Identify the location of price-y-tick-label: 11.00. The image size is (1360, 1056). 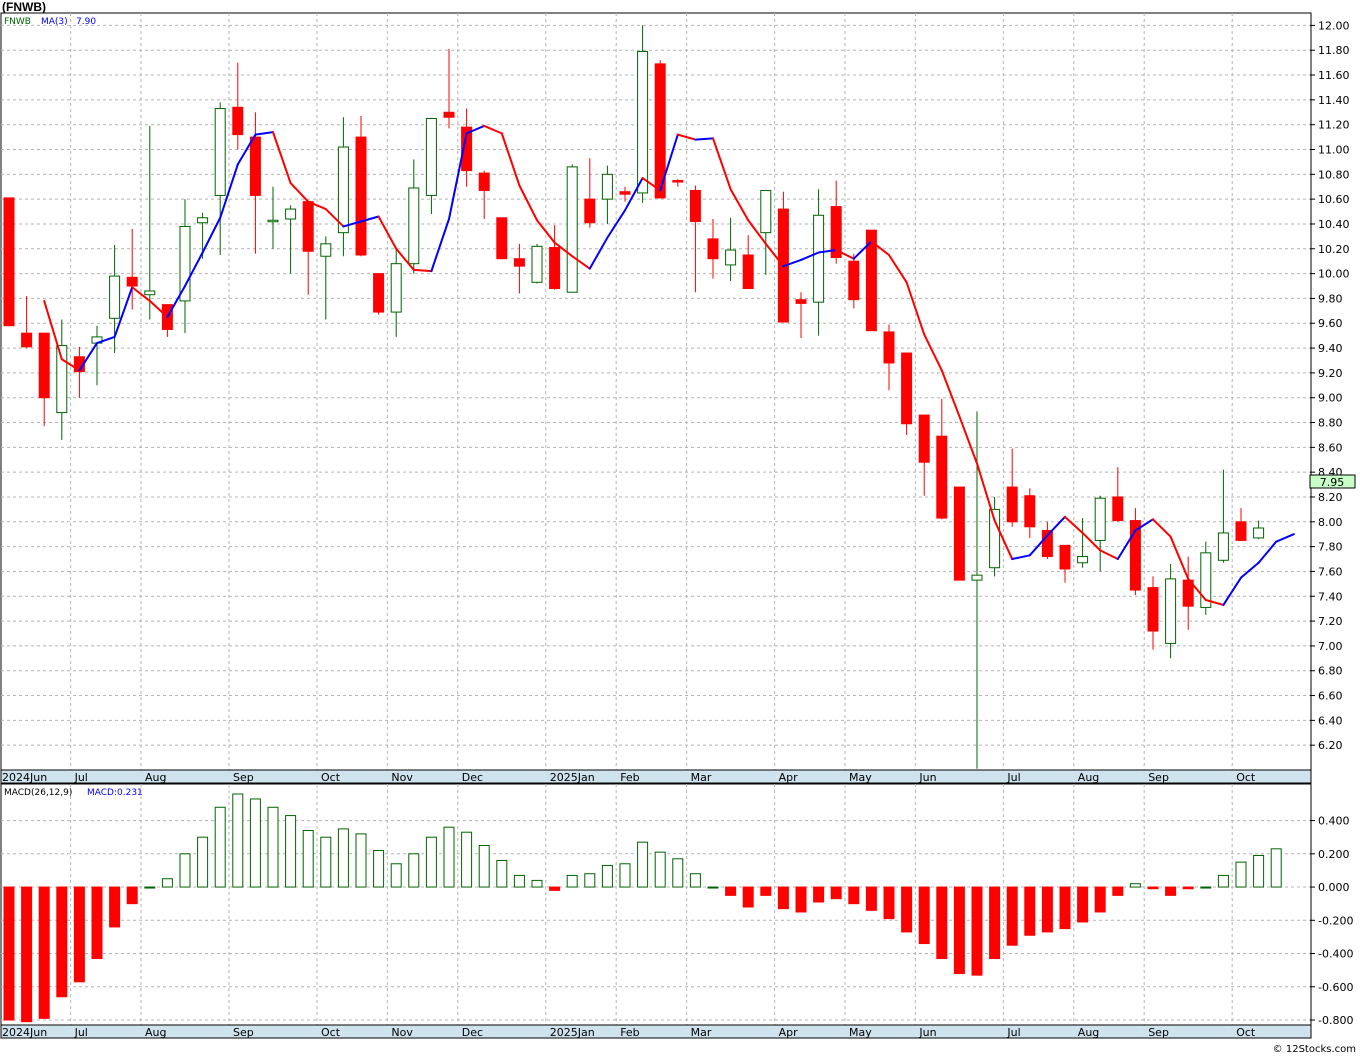
(1334, 150).